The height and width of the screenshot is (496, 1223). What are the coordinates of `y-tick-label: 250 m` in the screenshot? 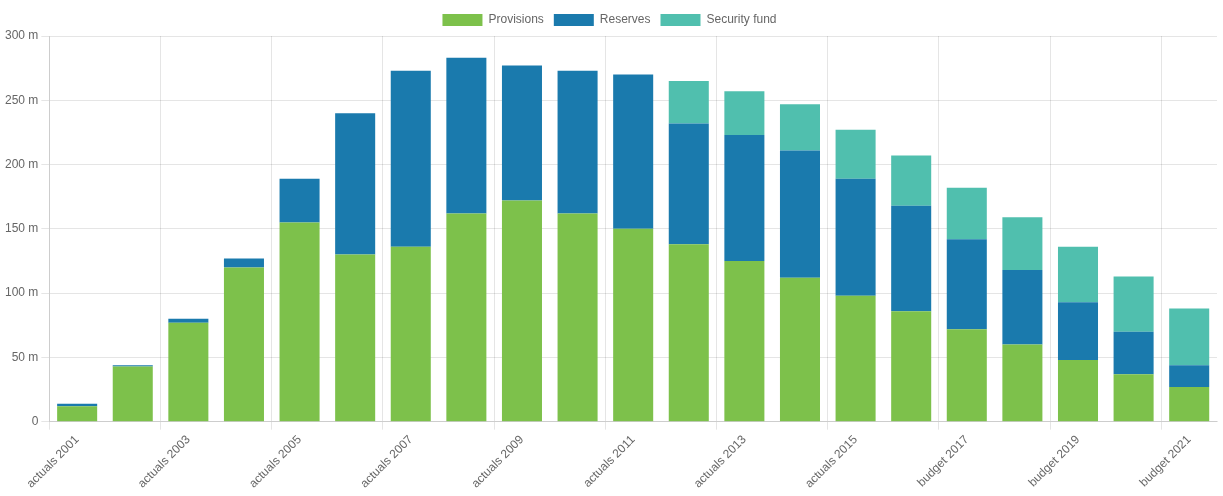 It's located at (21, 99).